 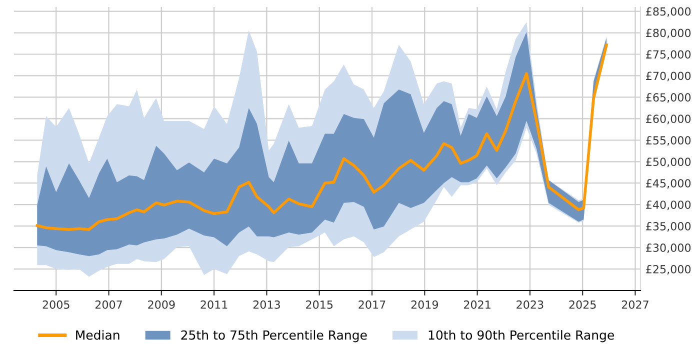 I want to click on x-tick-label: 2019, so click(x=424, y=304).